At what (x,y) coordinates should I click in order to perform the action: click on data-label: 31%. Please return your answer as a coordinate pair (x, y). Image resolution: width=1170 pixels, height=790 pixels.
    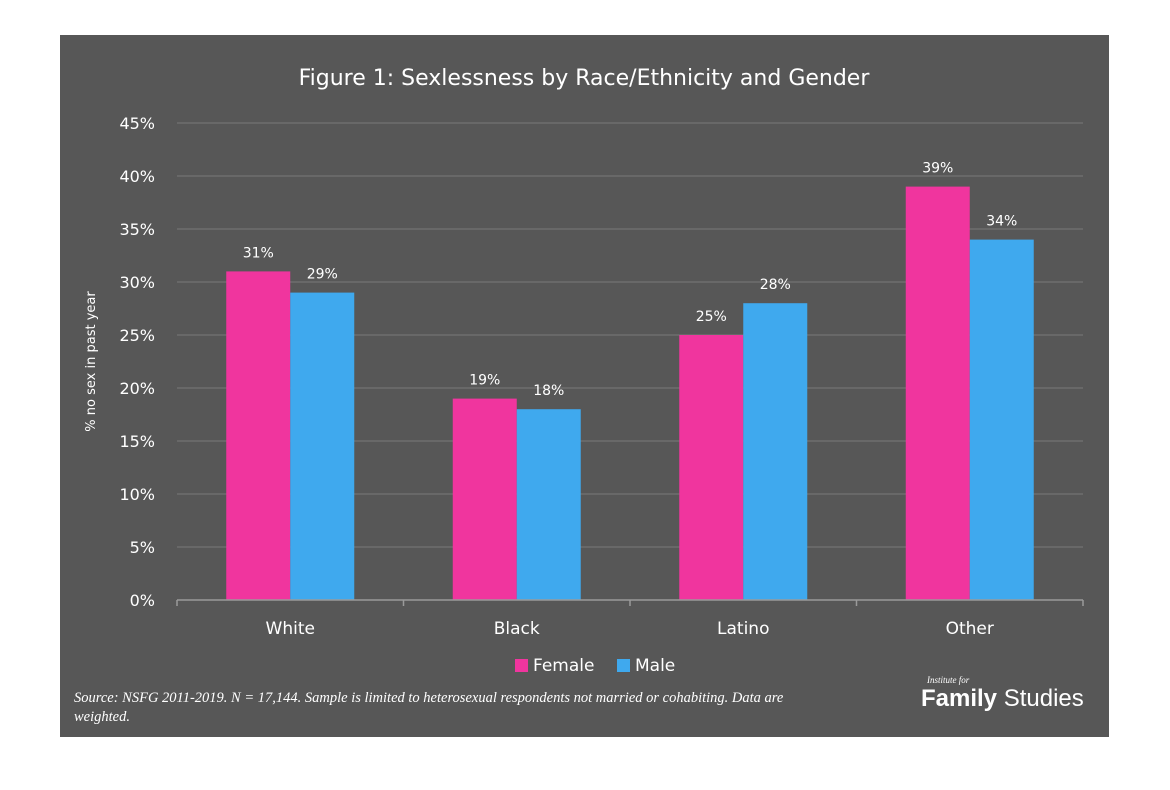
    Looking at the image, I should click on (258, 253).